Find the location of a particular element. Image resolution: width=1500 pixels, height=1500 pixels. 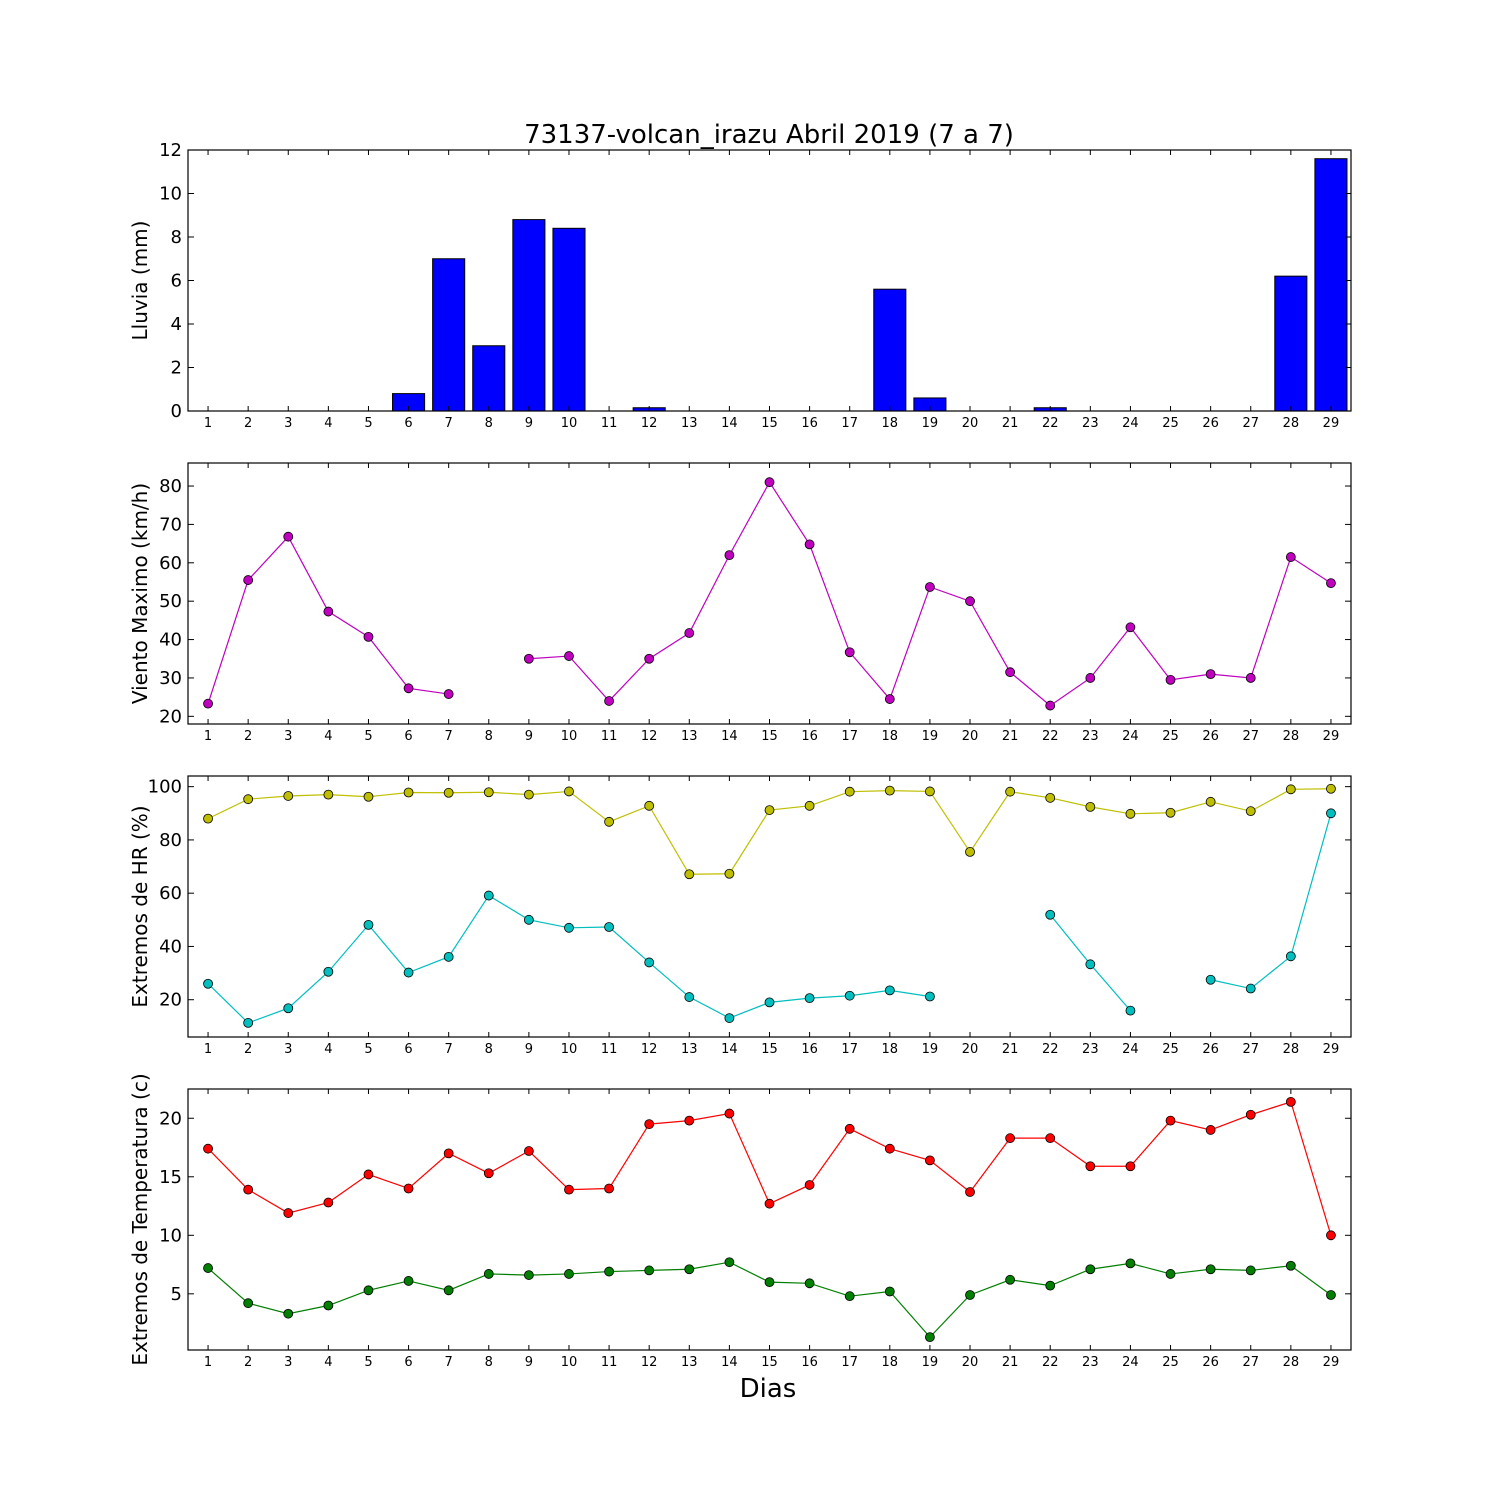

y-tick-label: 30 is located at coordinates (170, 678).